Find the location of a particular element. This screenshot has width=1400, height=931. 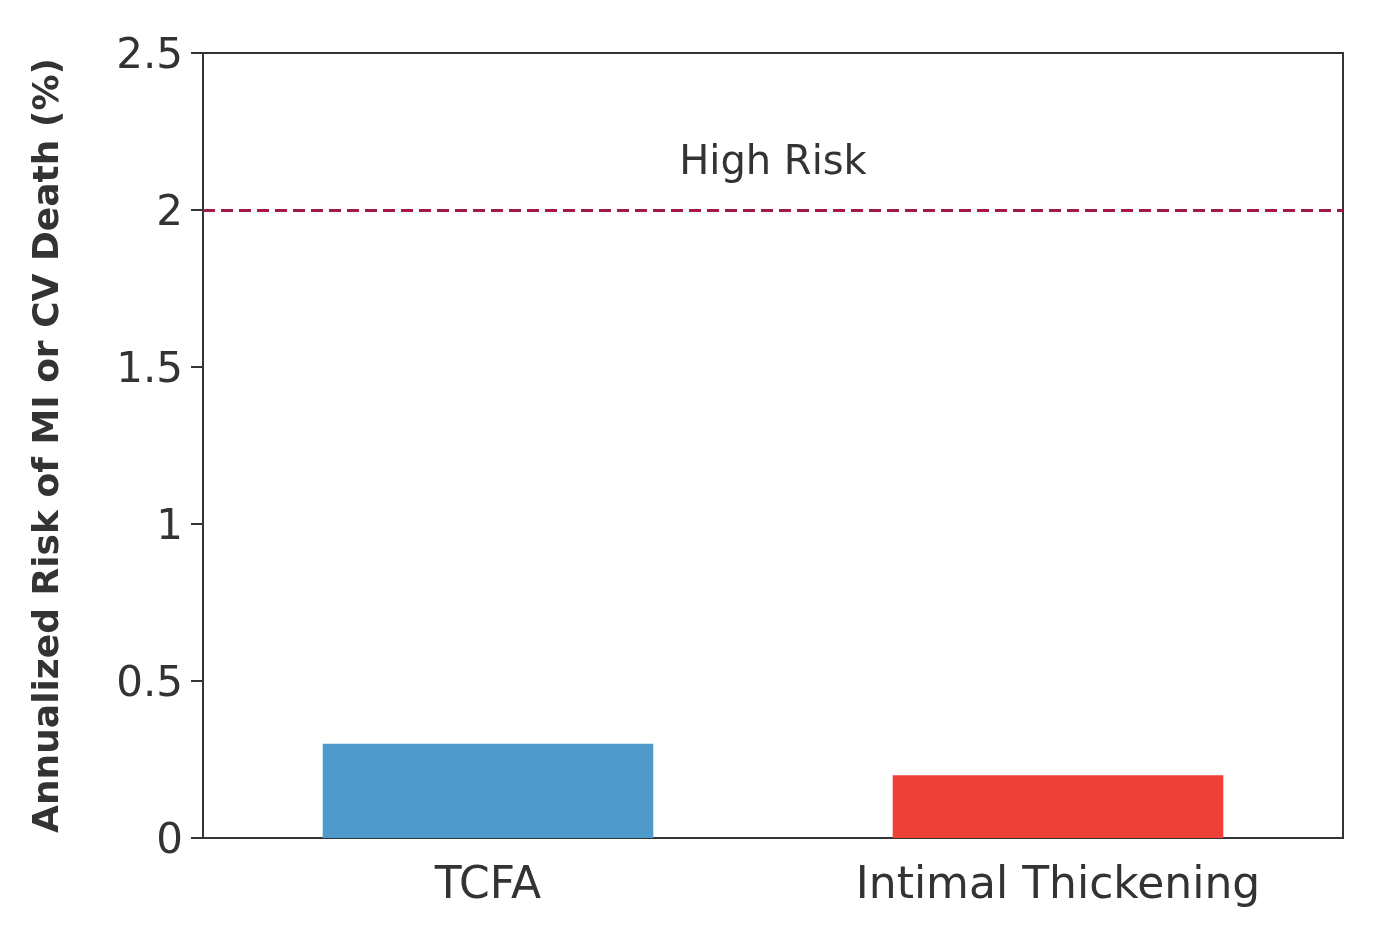

y-axis-title: Annualized Risk of MI or CV Death (%) is located at coordinates (45, 445).